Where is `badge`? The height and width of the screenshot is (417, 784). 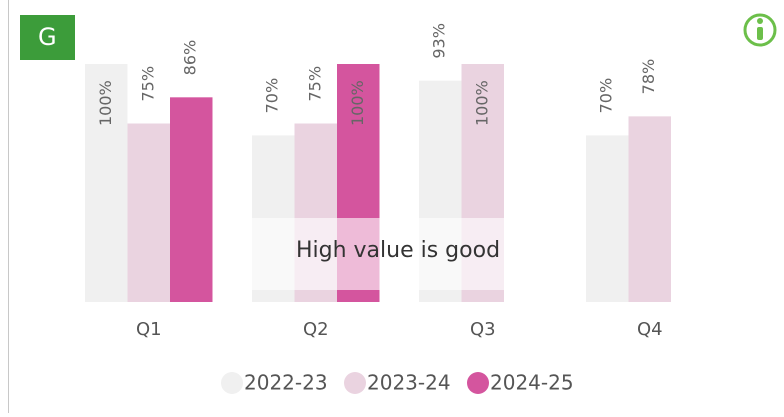 badge is located at coordinates (47, 37).